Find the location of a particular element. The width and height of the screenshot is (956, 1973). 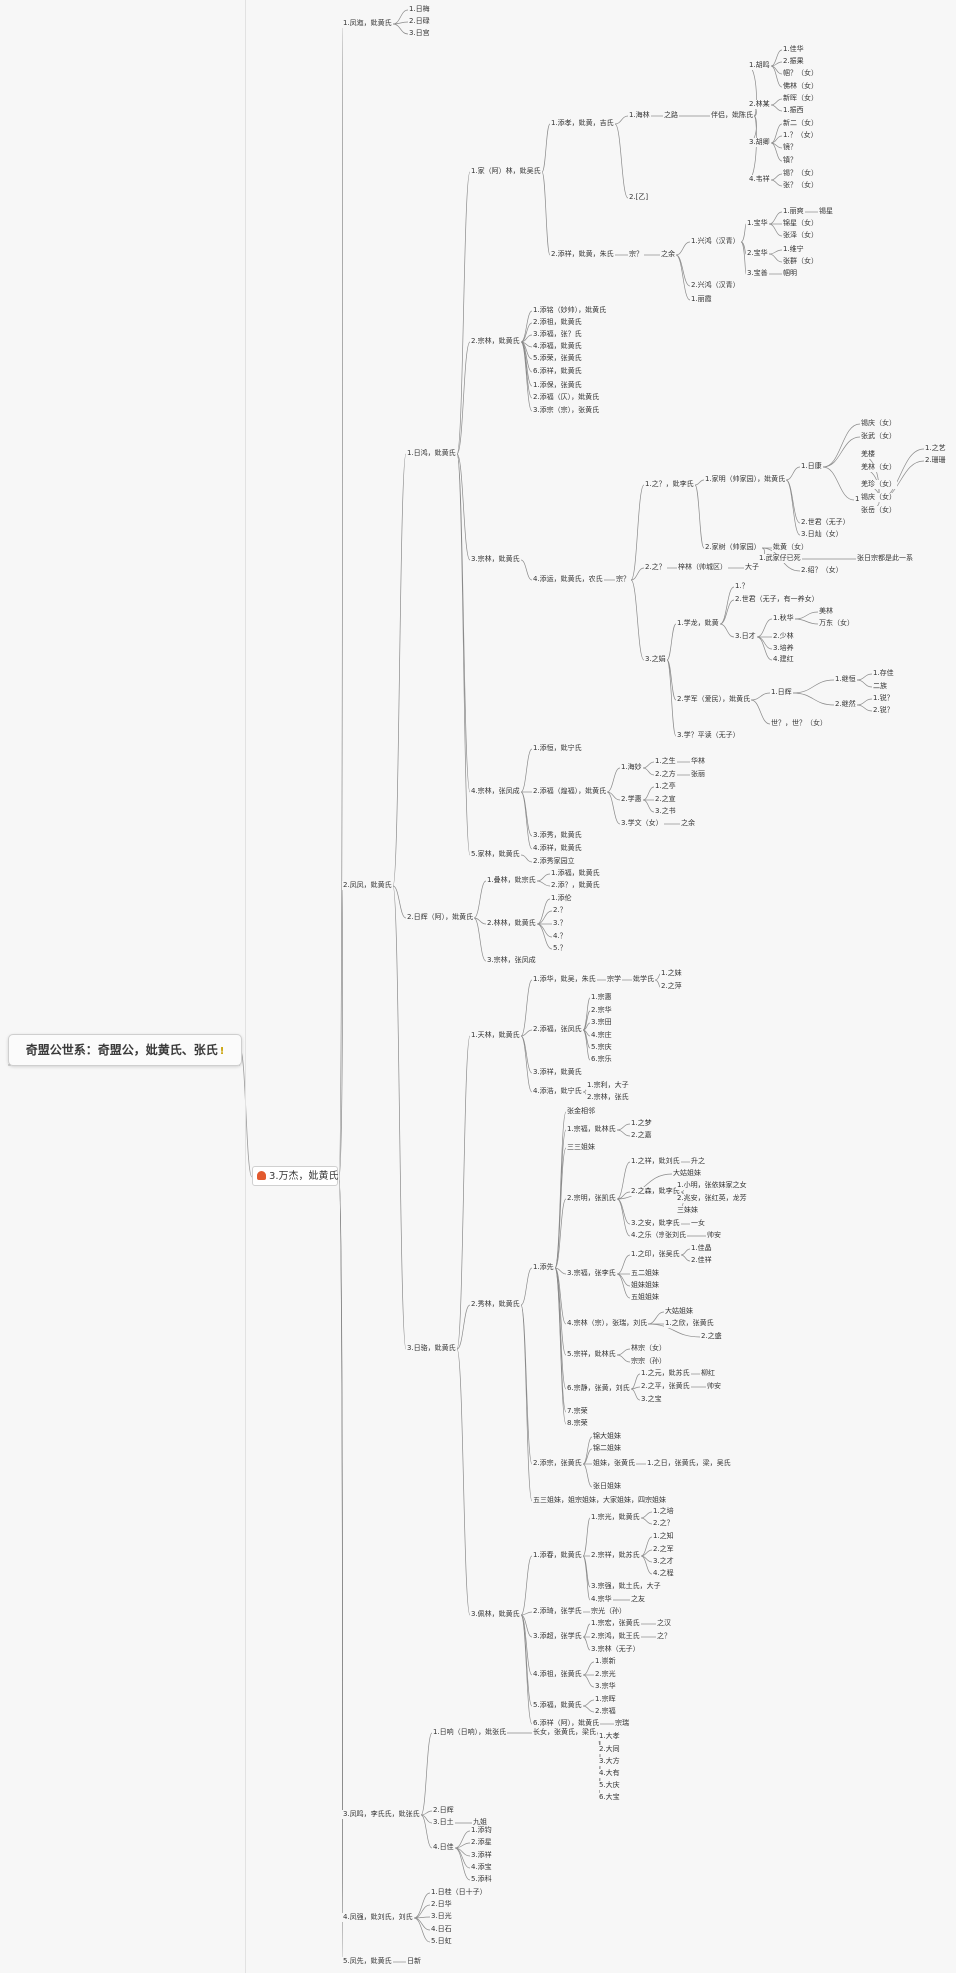

node-v8: 2.宗明，张凯氏 is located at coordinates (591, 1198).